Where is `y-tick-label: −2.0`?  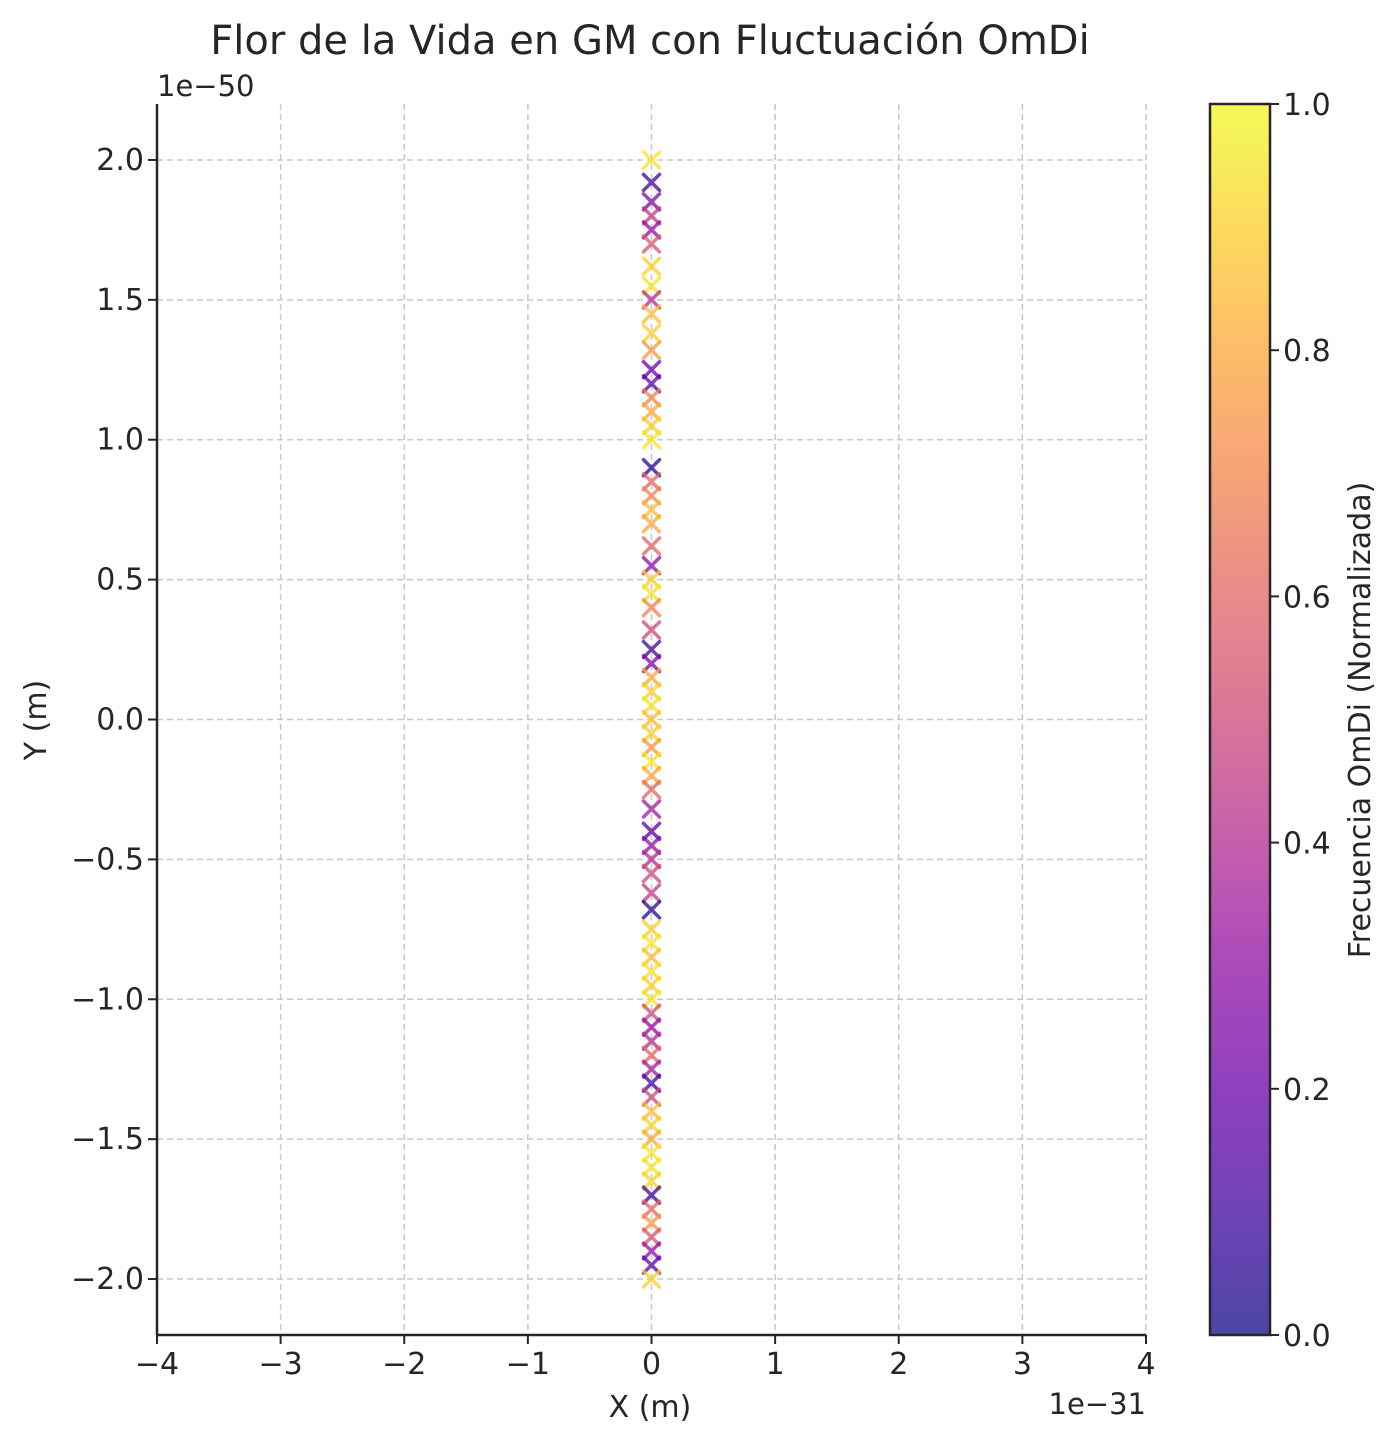
y-tick-label: −2.0 is located at coordinates (107, 1279).